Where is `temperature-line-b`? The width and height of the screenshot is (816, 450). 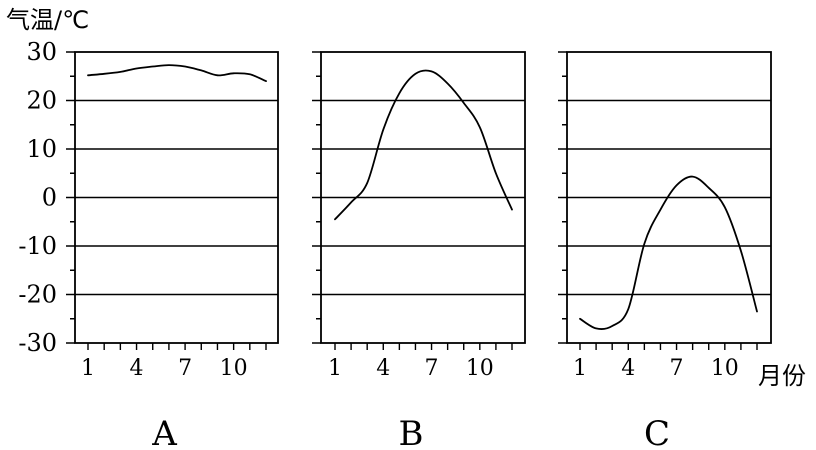 temperature-line-b is located at coordinates (423, 145).